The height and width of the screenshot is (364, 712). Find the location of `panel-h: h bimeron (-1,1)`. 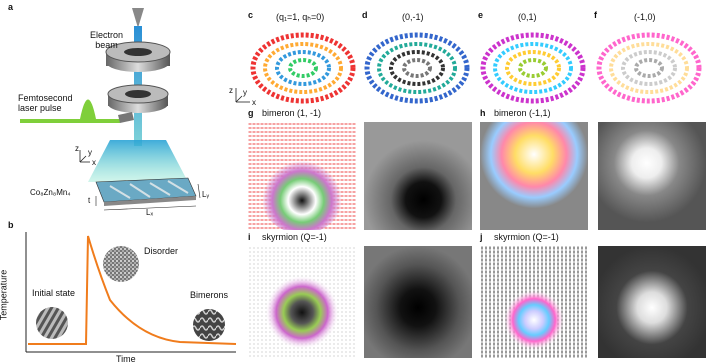

panel-h: h bimeron (-1,1) is located at coordinates (595, 169).